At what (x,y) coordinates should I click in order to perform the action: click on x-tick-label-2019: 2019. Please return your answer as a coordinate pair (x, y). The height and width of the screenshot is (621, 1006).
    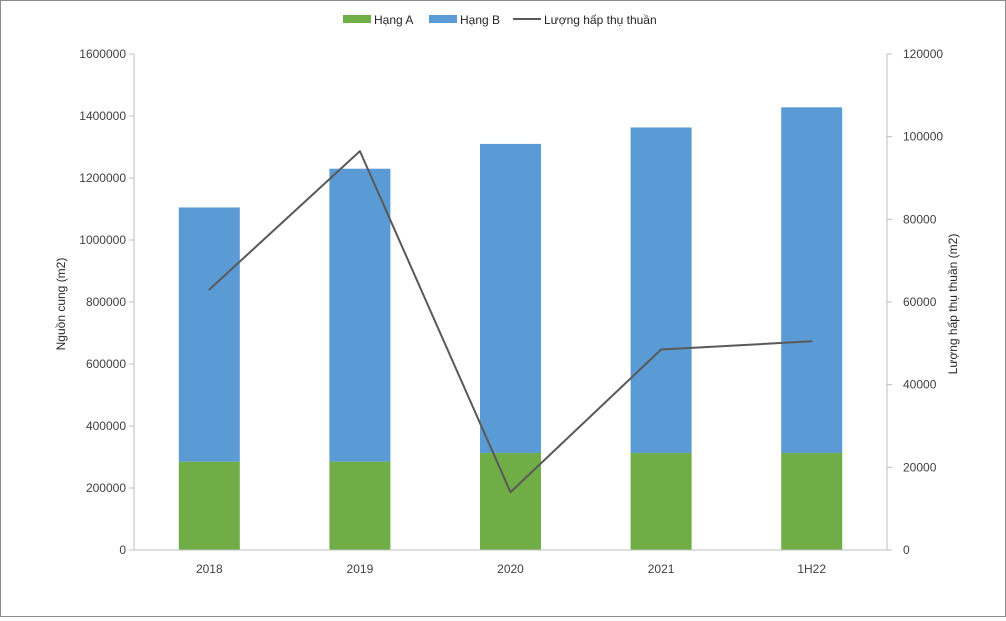
    Looking at the image, I should click on (360, 569).